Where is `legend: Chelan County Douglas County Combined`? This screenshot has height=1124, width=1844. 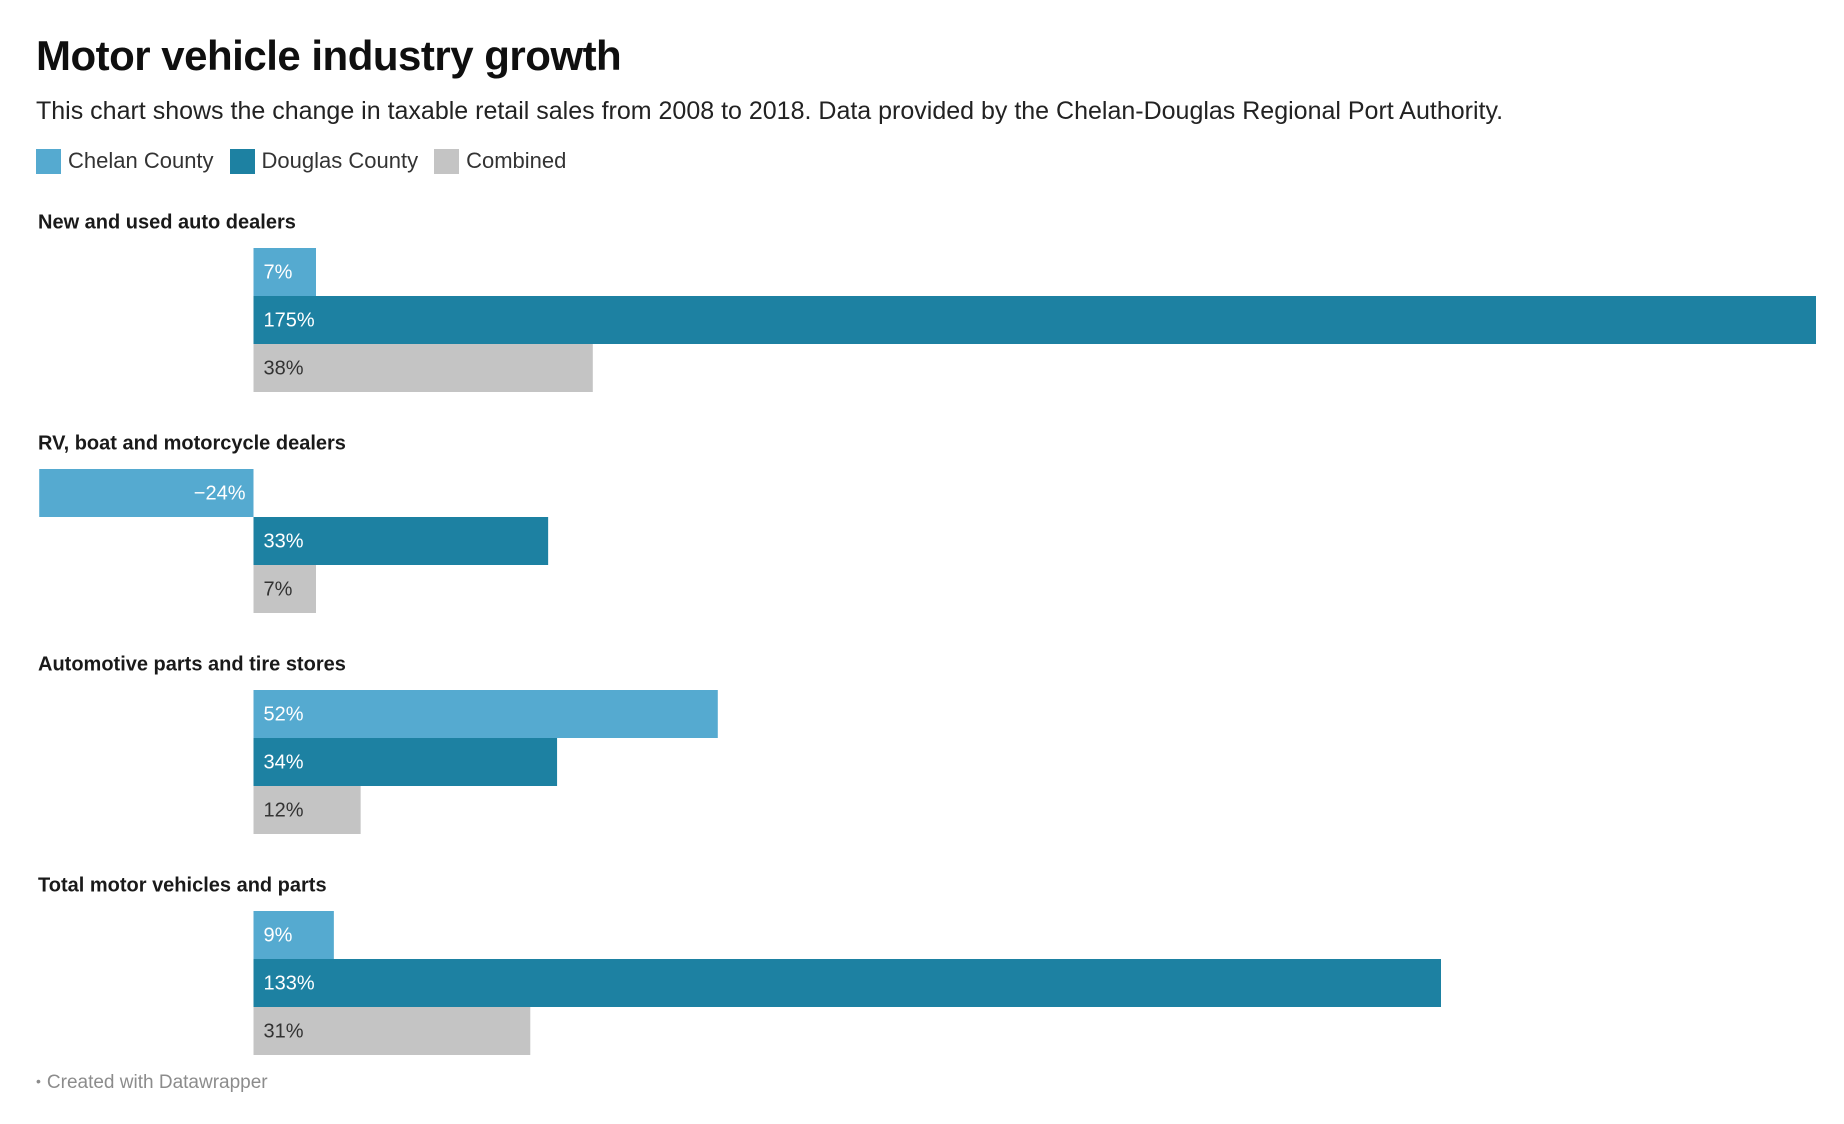
legend: Chelan County Douglas County Combined is located at coordinates (309, 161).